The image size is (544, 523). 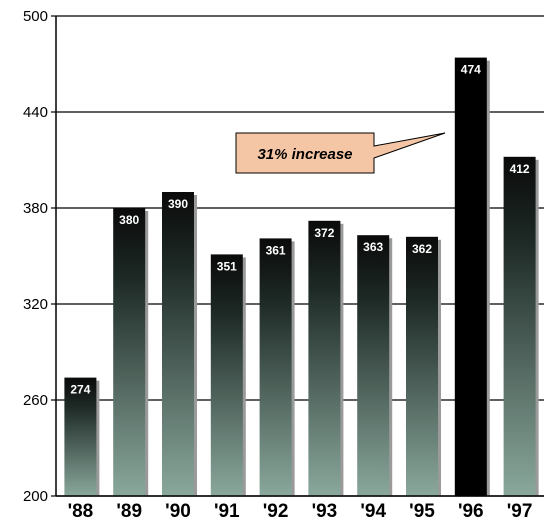 What do you see at coordinates (276, 250) in the screenshot?
I see `bar-value-label: 361` at bounding box center [276, 250].